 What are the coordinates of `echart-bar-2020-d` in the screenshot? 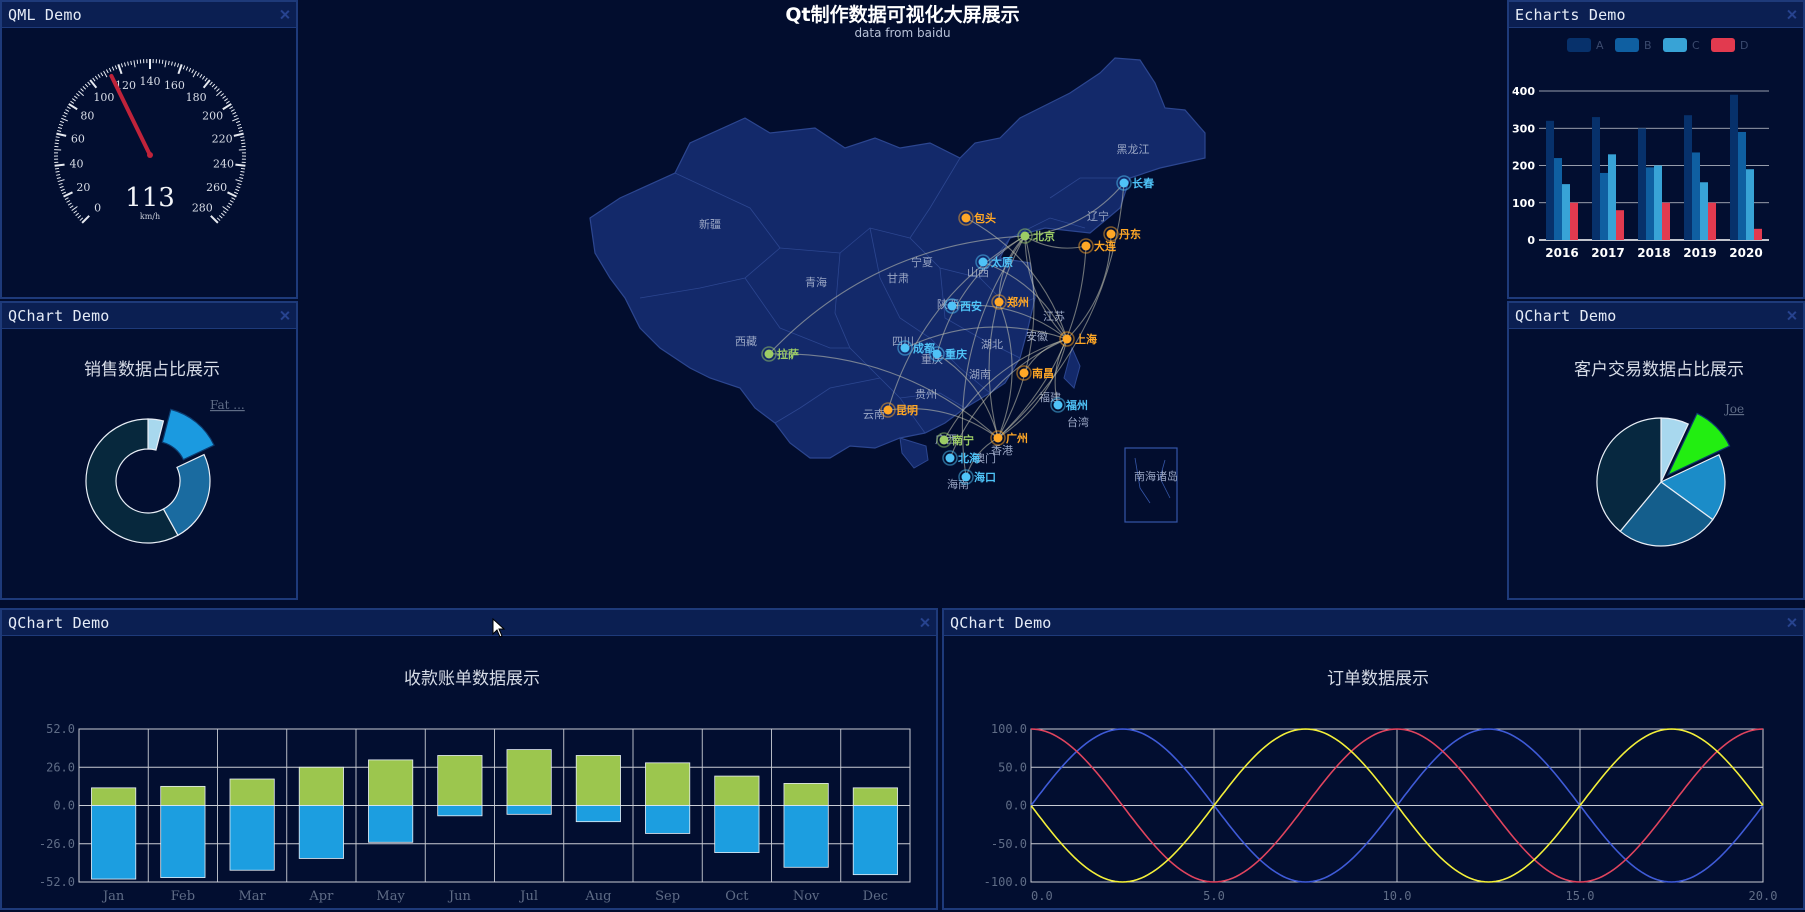 It's located at (1758, 234).